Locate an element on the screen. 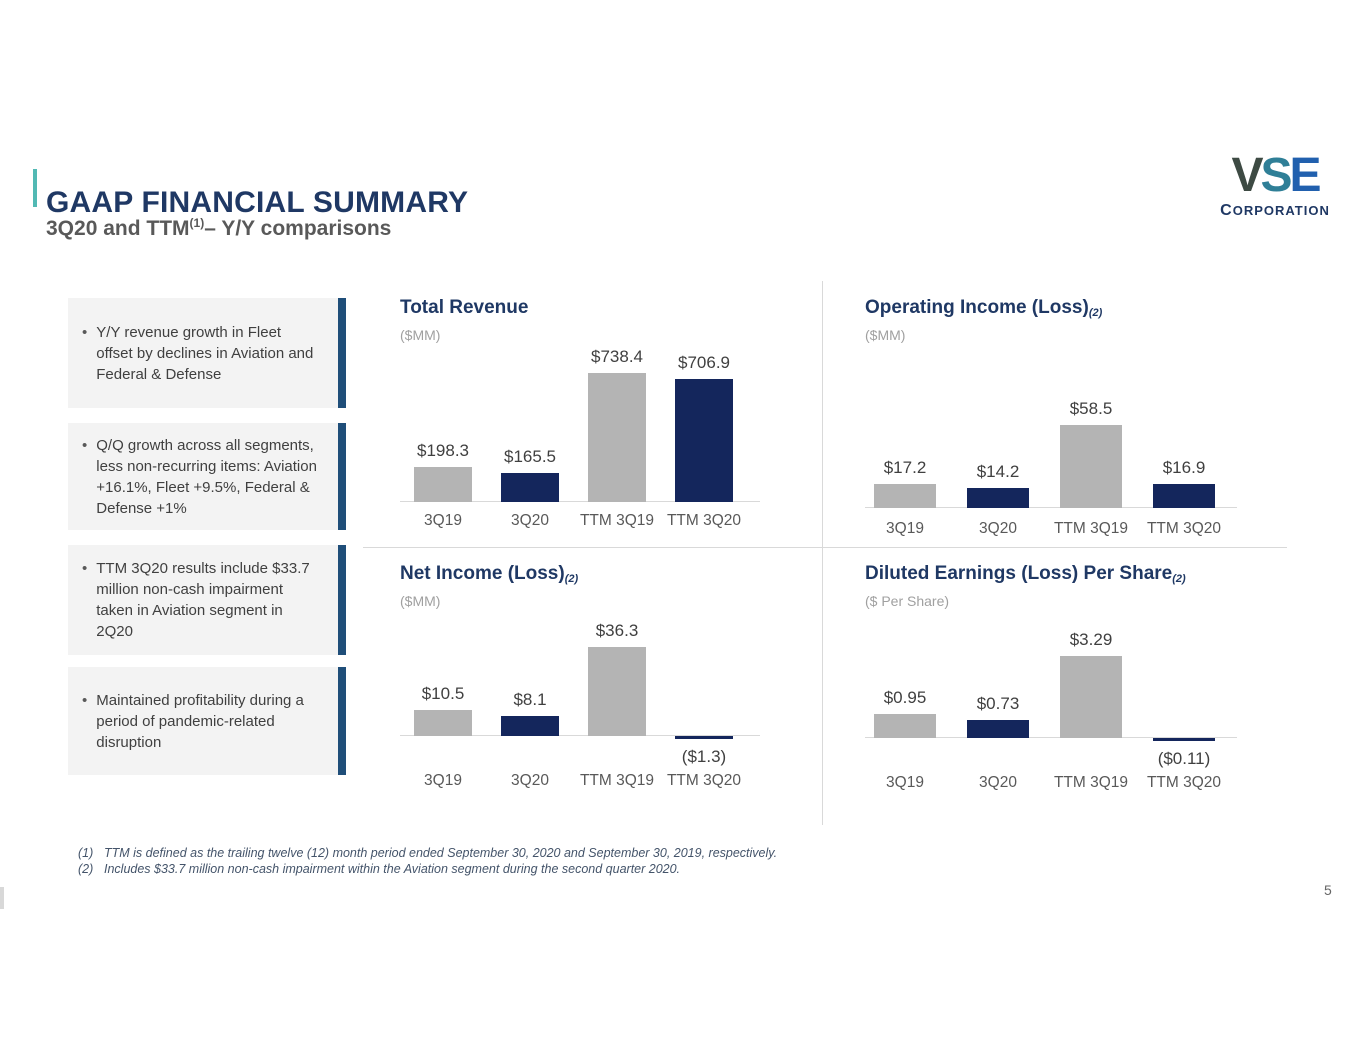  logo-wordmark: VSE is located at coordinates (1275, 176).